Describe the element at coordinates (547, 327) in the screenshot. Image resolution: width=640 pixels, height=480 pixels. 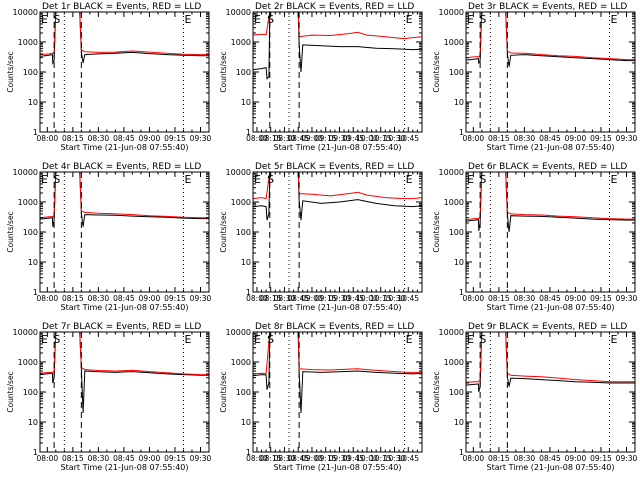
I see `panel-title: Det 9r BLACK = Events, RED = LLD` at that location.